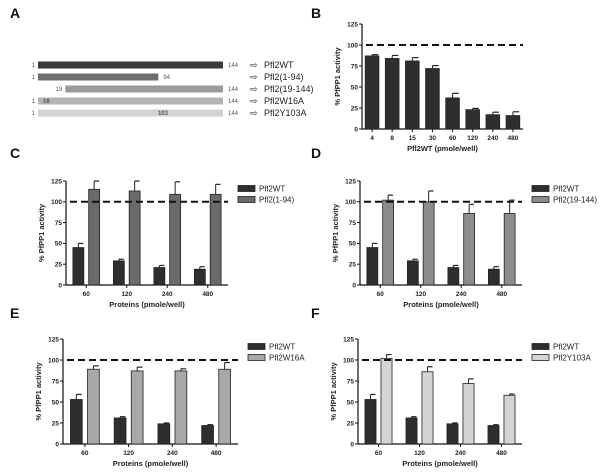 The width and height of the screenshot is (600, 472). What do you see at coordinates (289, 89) in the screenshot?
I see `construct-name: Pfl2(19-144)` at bounding box center [289, 89].